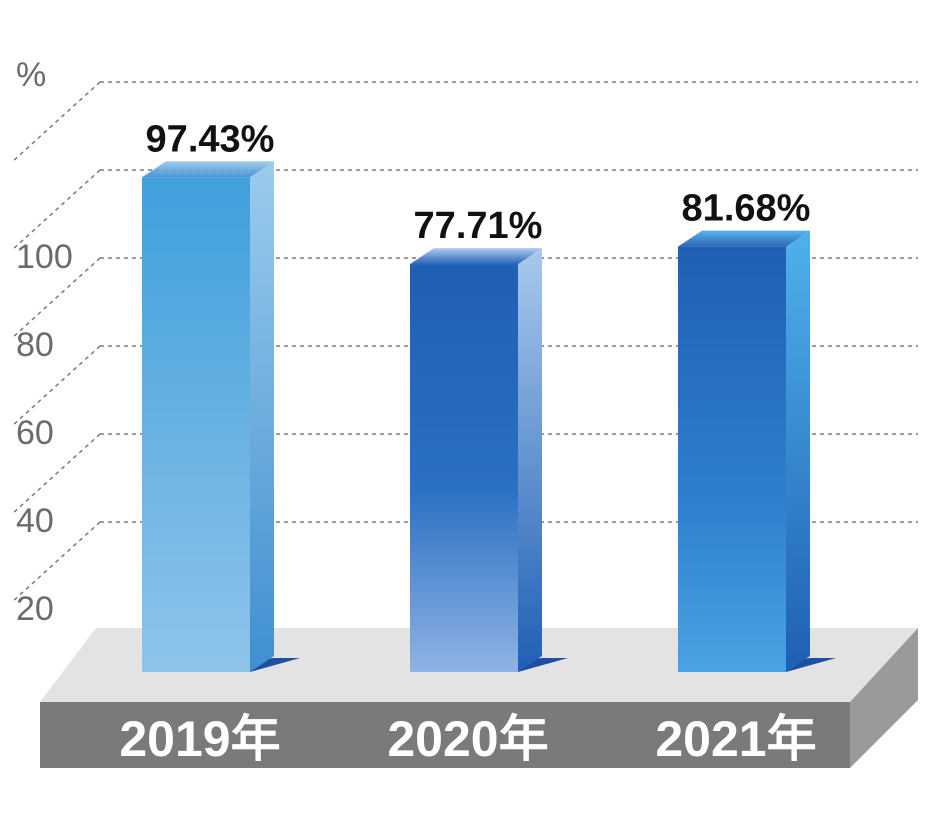 The width and height of the screenshot is (939, 813). I want to click on platform-front, so click(445, 735).